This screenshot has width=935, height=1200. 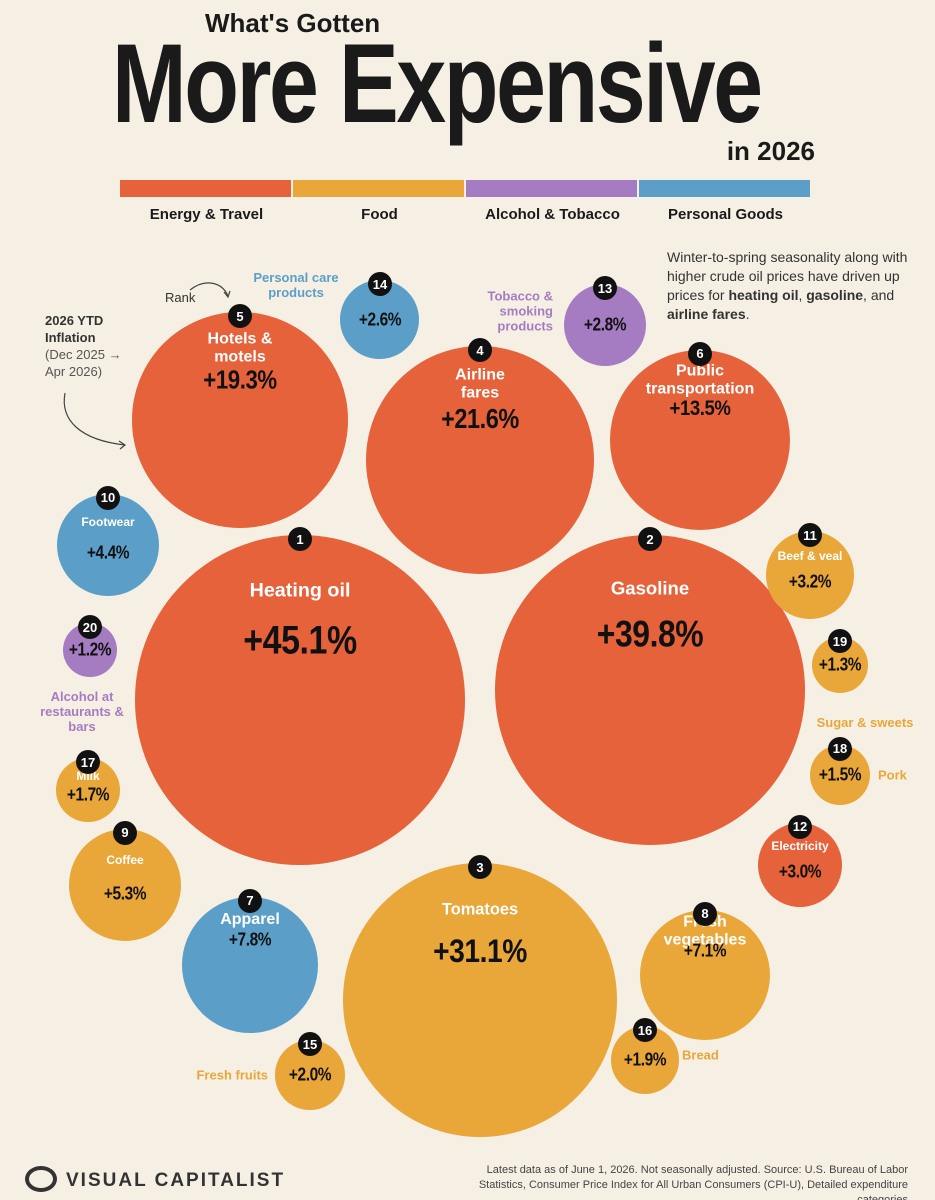 What do you see at coordinates (802, 295) in the screenshot?
I see `note-text: ,` at bounding box center [802, 295].